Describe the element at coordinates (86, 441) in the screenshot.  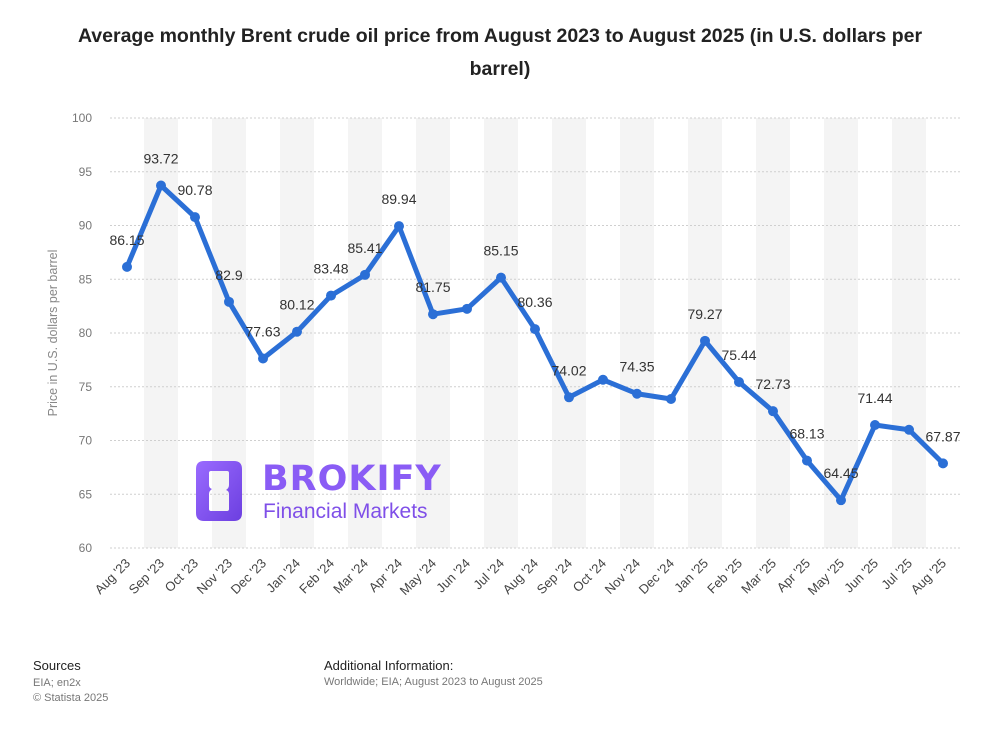
I see `y-tick-label: 70` at that location.